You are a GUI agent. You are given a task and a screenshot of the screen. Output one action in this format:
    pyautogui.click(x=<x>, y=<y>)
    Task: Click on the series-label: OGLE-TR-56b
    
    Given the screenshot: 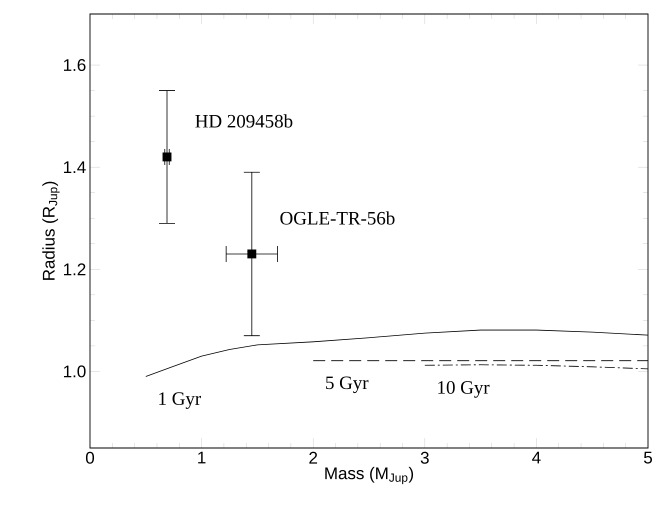 What is the action you would take?
    pyautogui.click(x=337, y=218)
    